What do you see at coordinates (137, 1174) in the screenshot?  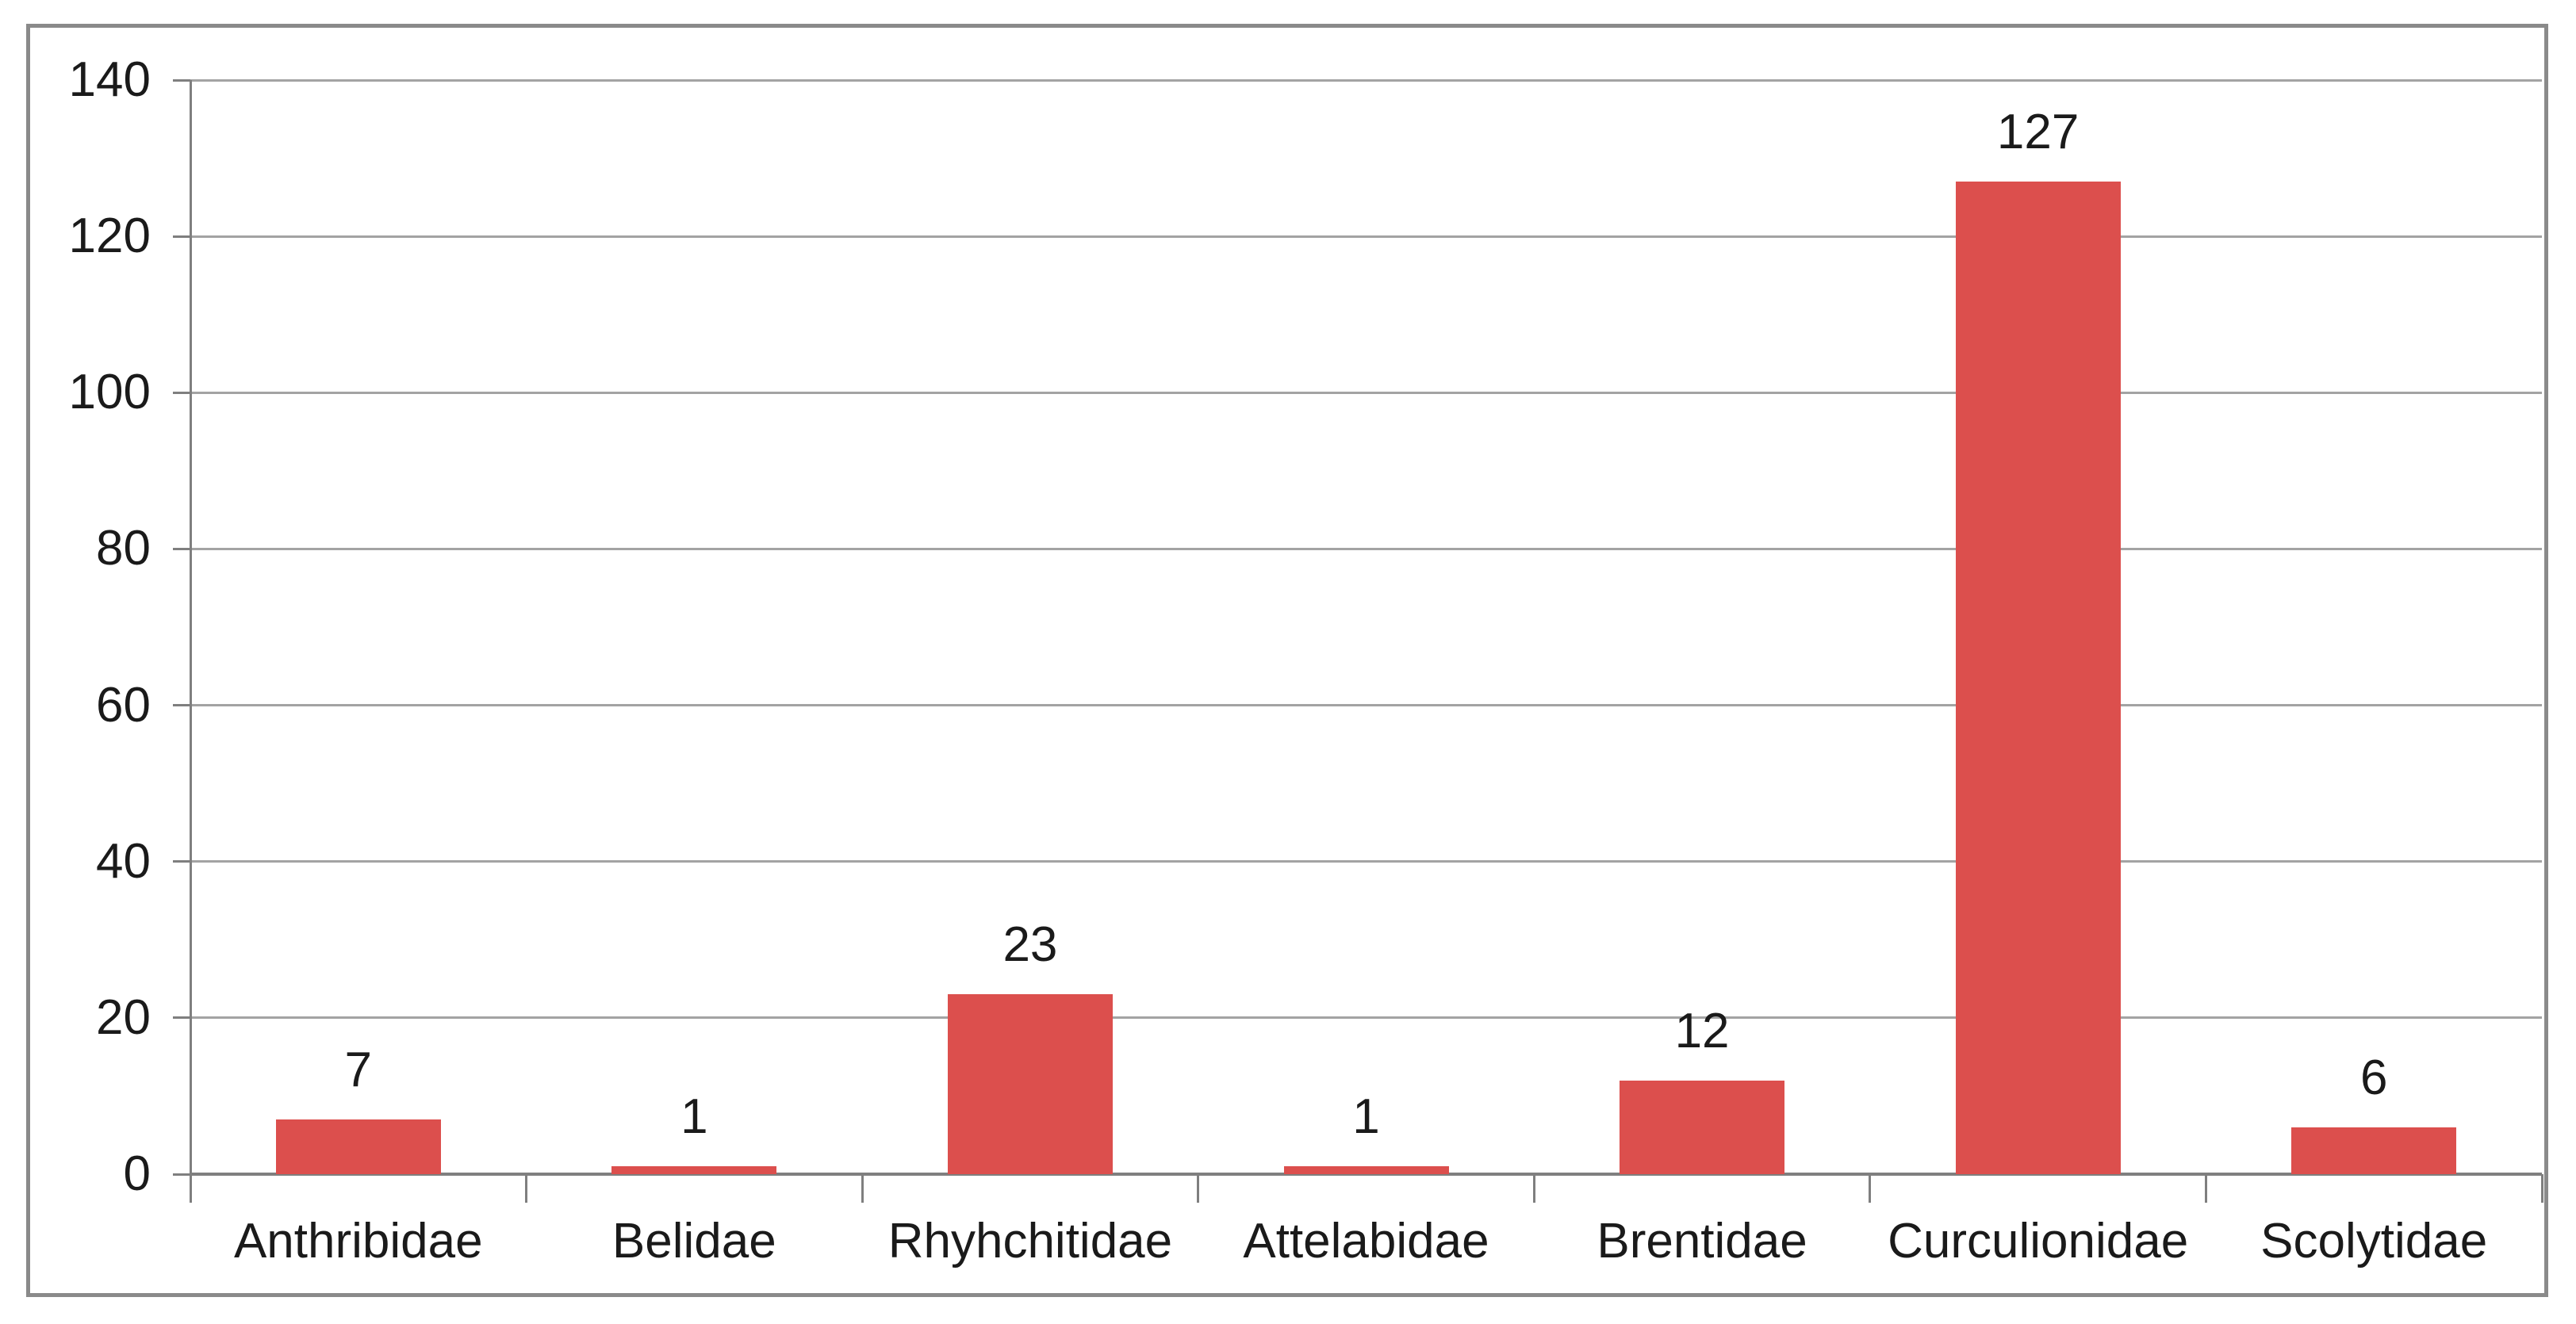 I see `y-tick-label: 0` at bounding box center [137, 1174].